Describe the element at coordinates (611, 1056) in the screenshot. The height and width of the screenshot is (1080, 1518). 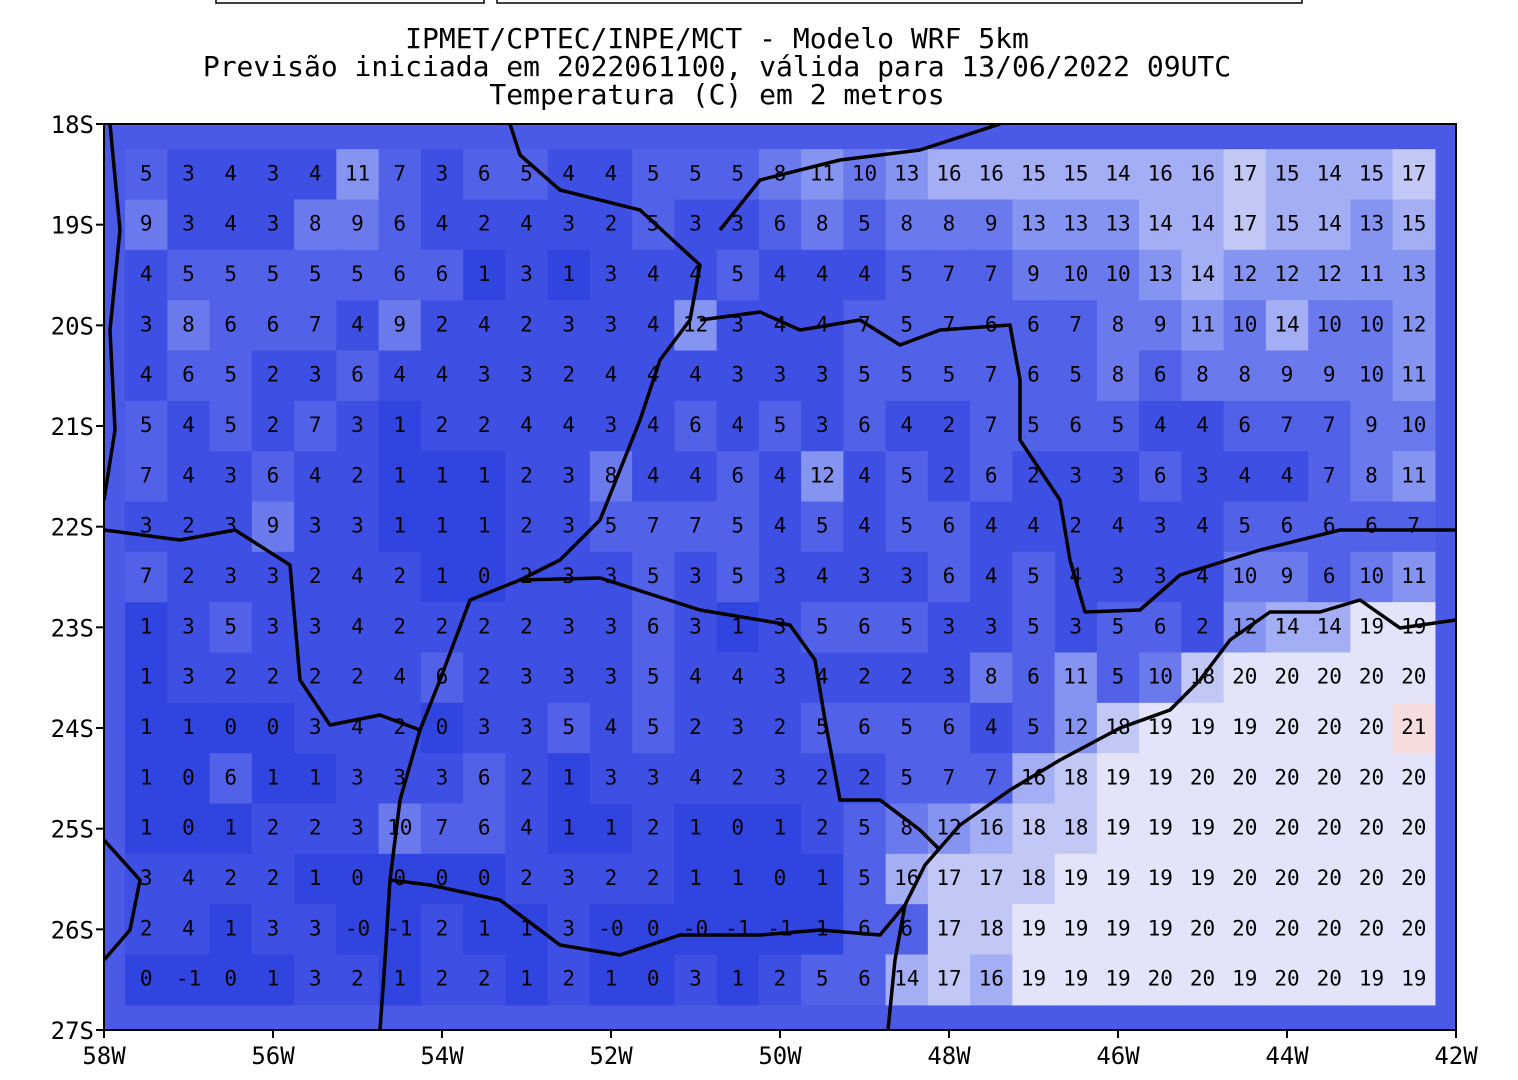
I see `x-tick-label: 52W` at that location.